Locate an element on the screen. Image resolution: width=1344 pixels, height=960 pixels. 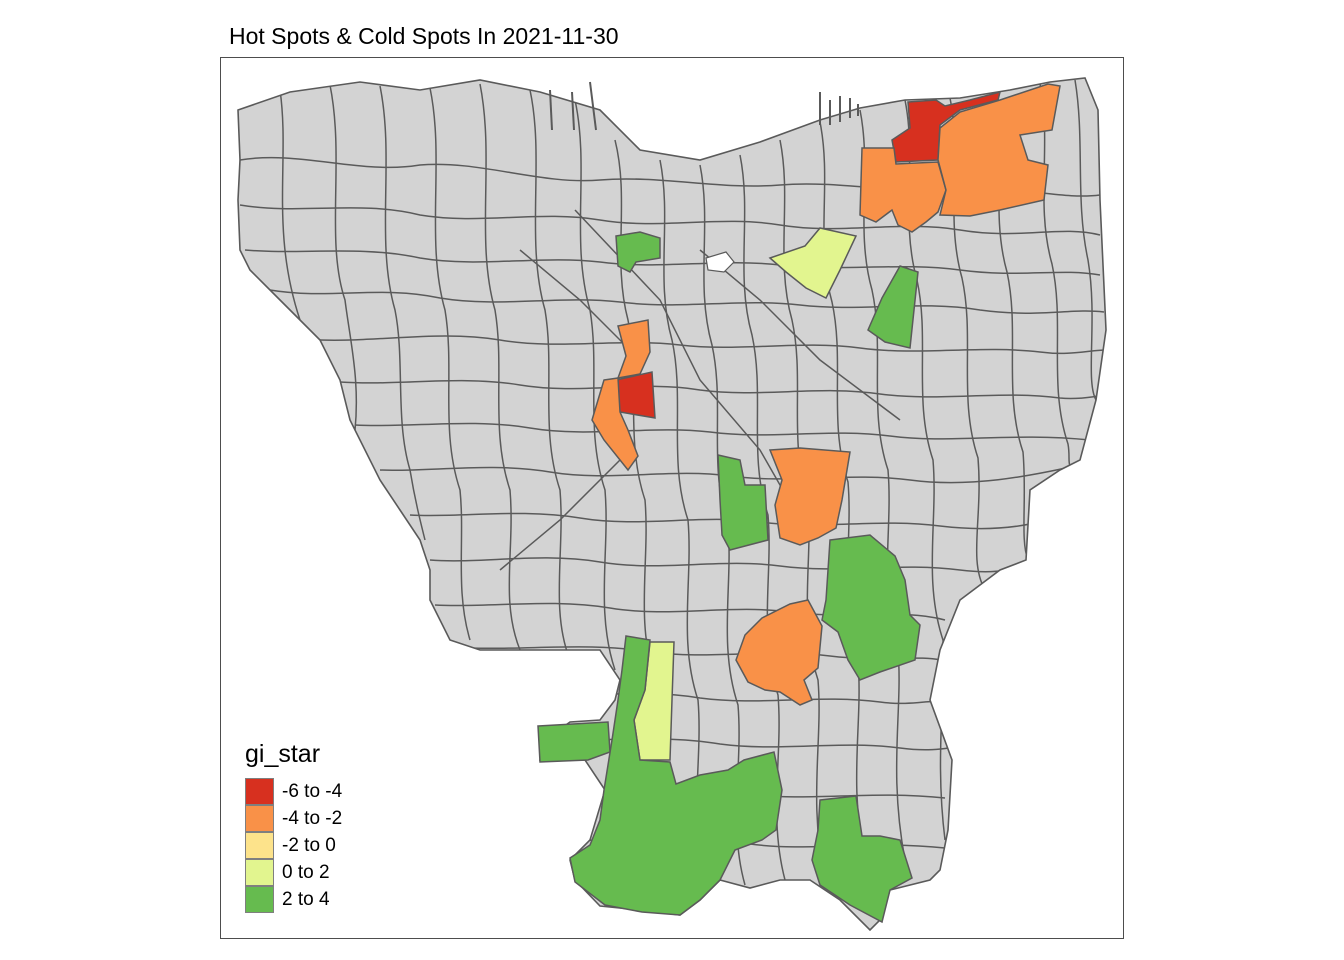
class-minus6-minus4 is located at coordinates (808, 254).